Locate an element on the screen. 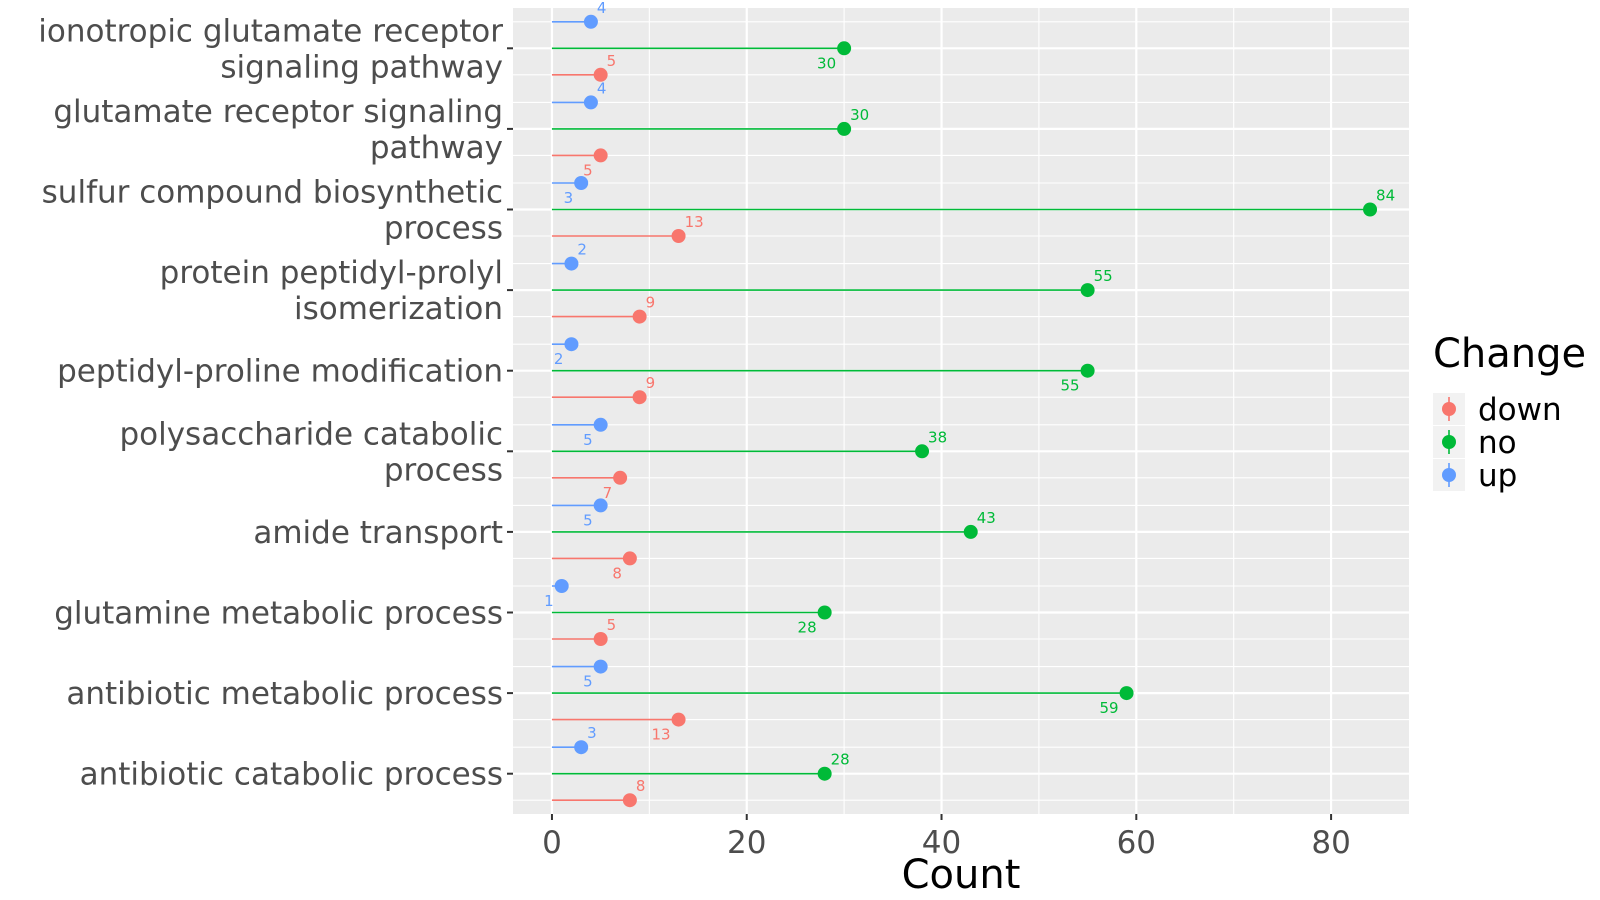 This screenshot has width=1600, height=900. value-label-no: 38 is located at coordinates (937, 437).